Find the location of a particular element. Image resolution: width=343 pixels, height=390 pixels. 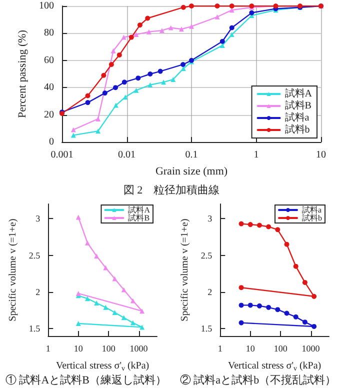

y-tick-label: 100 is located at coordinates (46, 6).